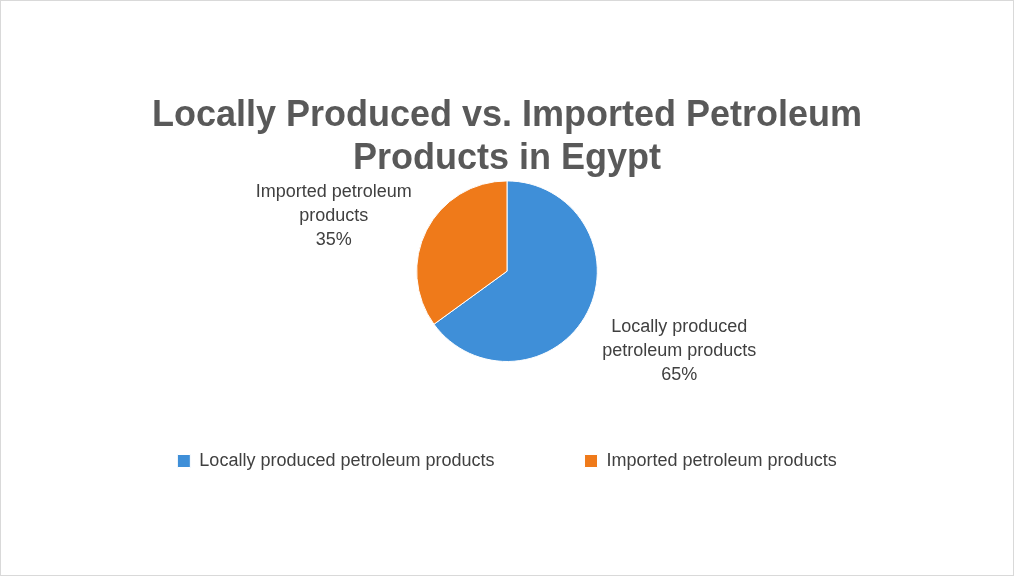 The width and height of the screenshot is (1014, 576). What do you see at coordinates (333, 202) in the screenshot?
I see `slice-label: Imported petroleum products` at bounding box center [333, 202].